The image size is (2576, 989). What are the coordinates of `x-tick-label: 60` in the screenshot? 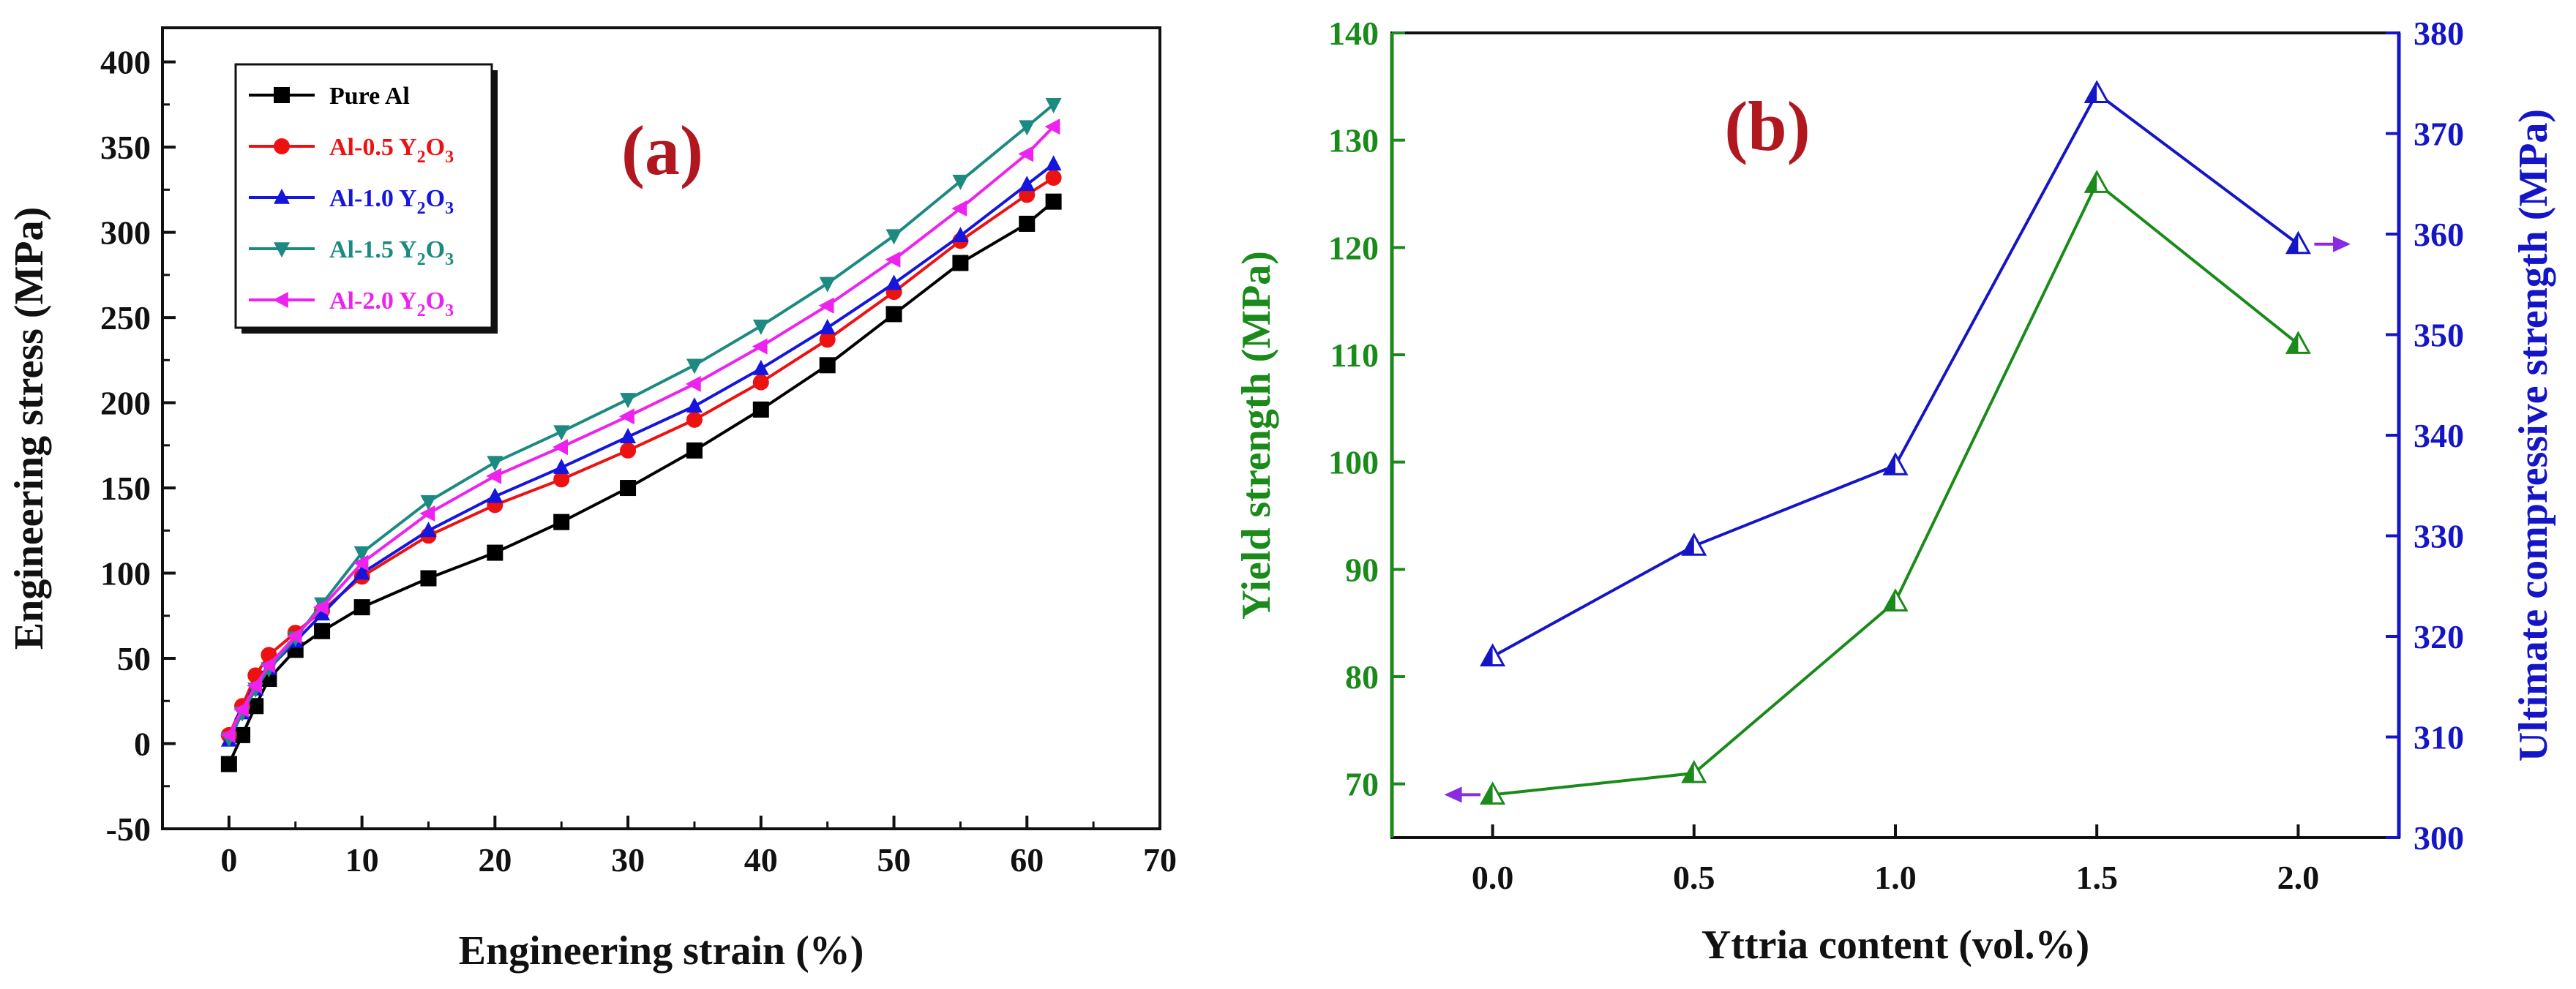 It's located at (1027, 860).